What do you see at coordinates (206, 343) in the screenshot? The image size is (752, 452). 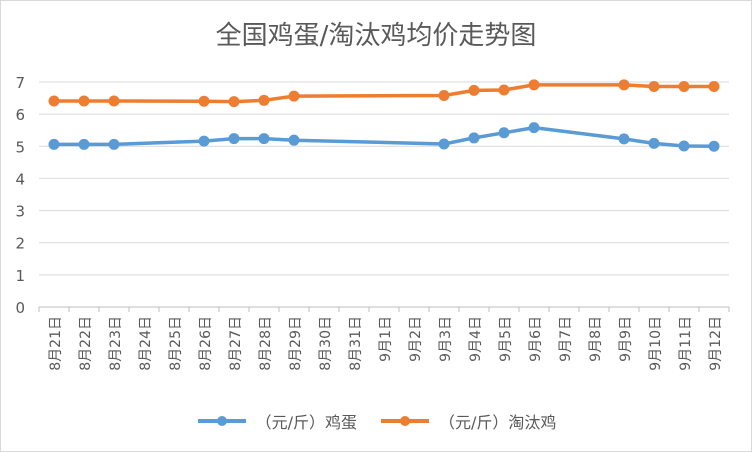 I see `x-tick-label: 8月26日` at bounding box center [206, 343].